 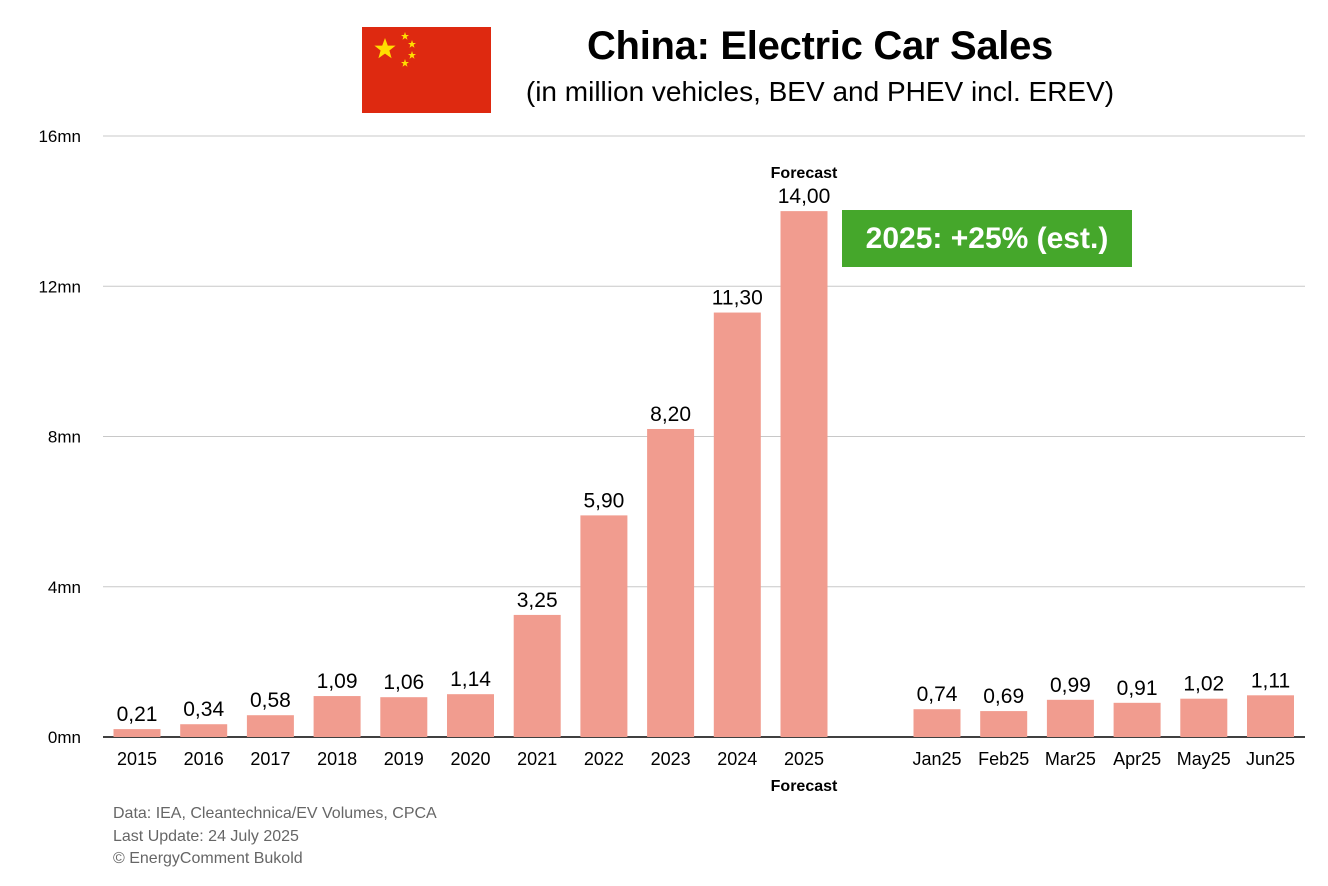 I want to click on data-label-2020: 1,14, so click(x=470, y=679).